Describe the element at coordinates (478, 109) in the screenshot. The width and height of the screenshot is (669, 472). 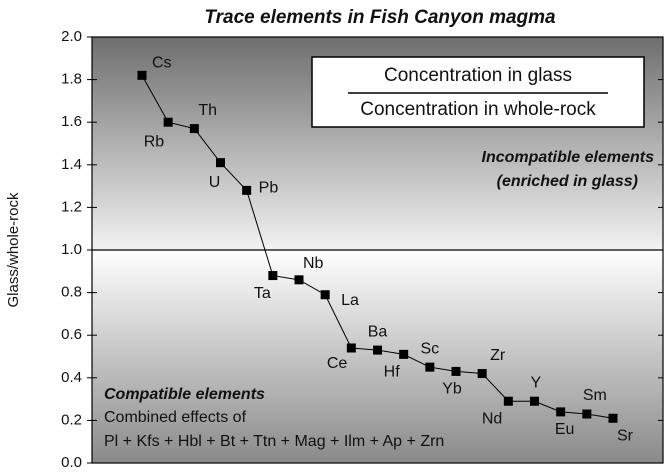
I see `ratio-denominator: Concentration in whole-rock` at that location.